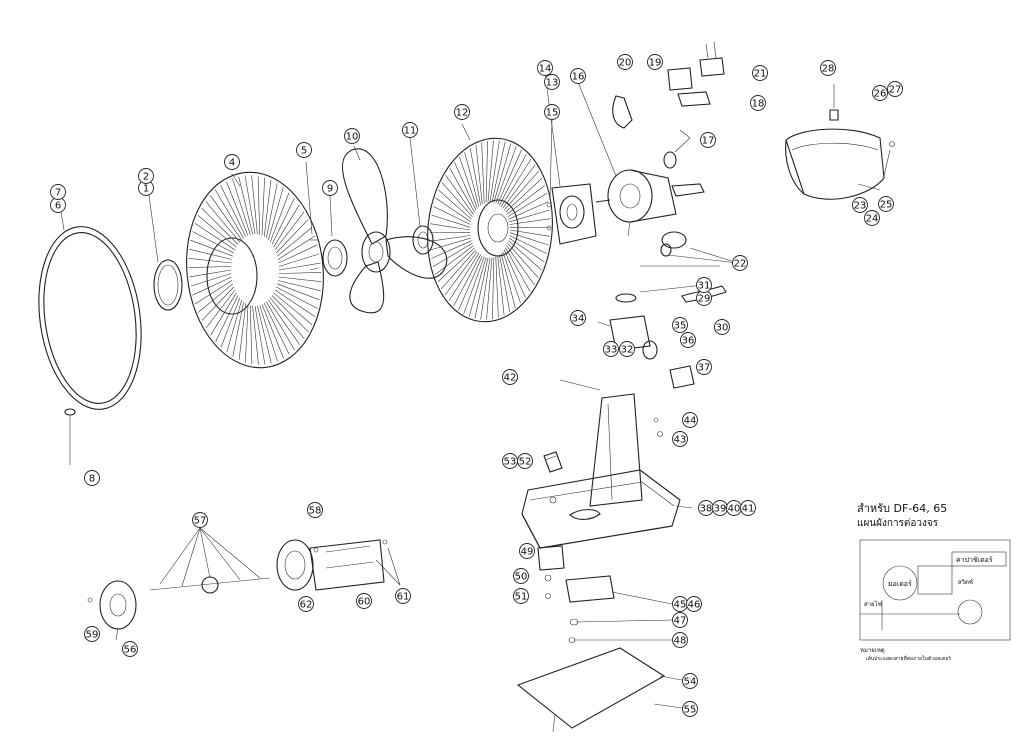  I want to click on callout-56: 56, so click(130, 649).